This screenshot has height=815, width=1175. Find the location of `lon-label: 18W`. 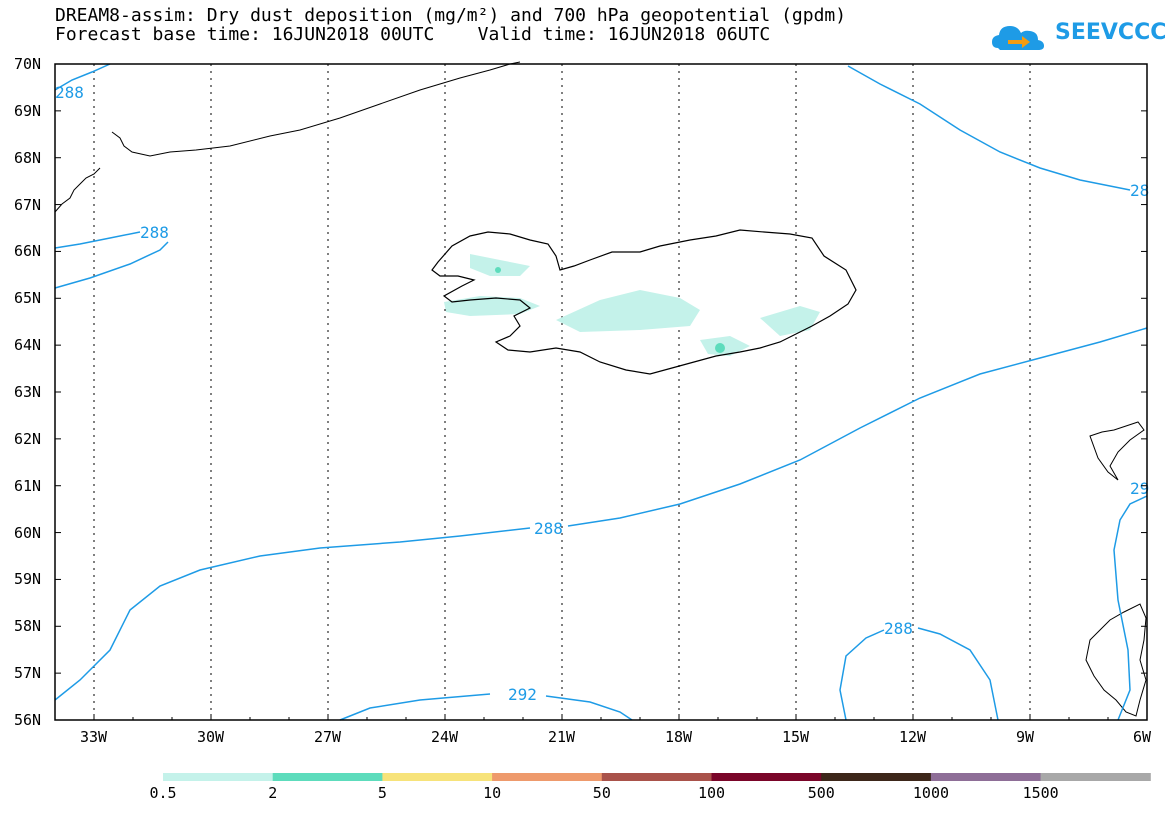

lon-label: 18W is located at coordinates (679, 737).